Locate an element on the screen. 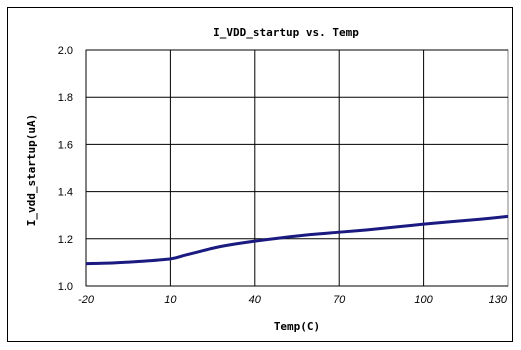 This screenshot has width=521, height=350. series-layer is located at coordinates (297, 240).